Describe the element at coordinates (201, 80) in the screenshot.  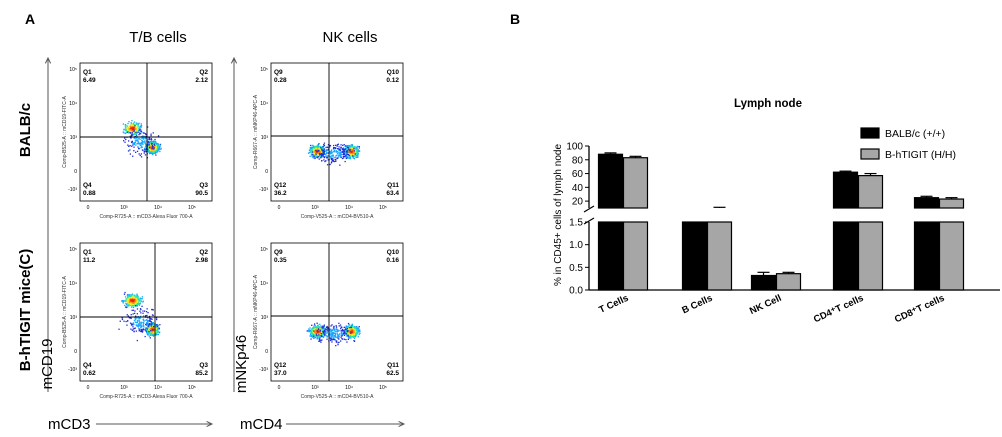
I see `quadrant-value: 2.12` at that location.